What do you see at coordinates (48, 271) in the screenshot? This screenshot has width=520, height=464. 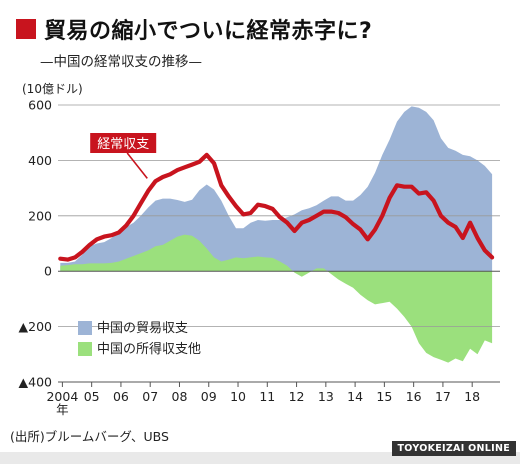 I see `y-tick-label: 0` at bounding box center [48, 271].